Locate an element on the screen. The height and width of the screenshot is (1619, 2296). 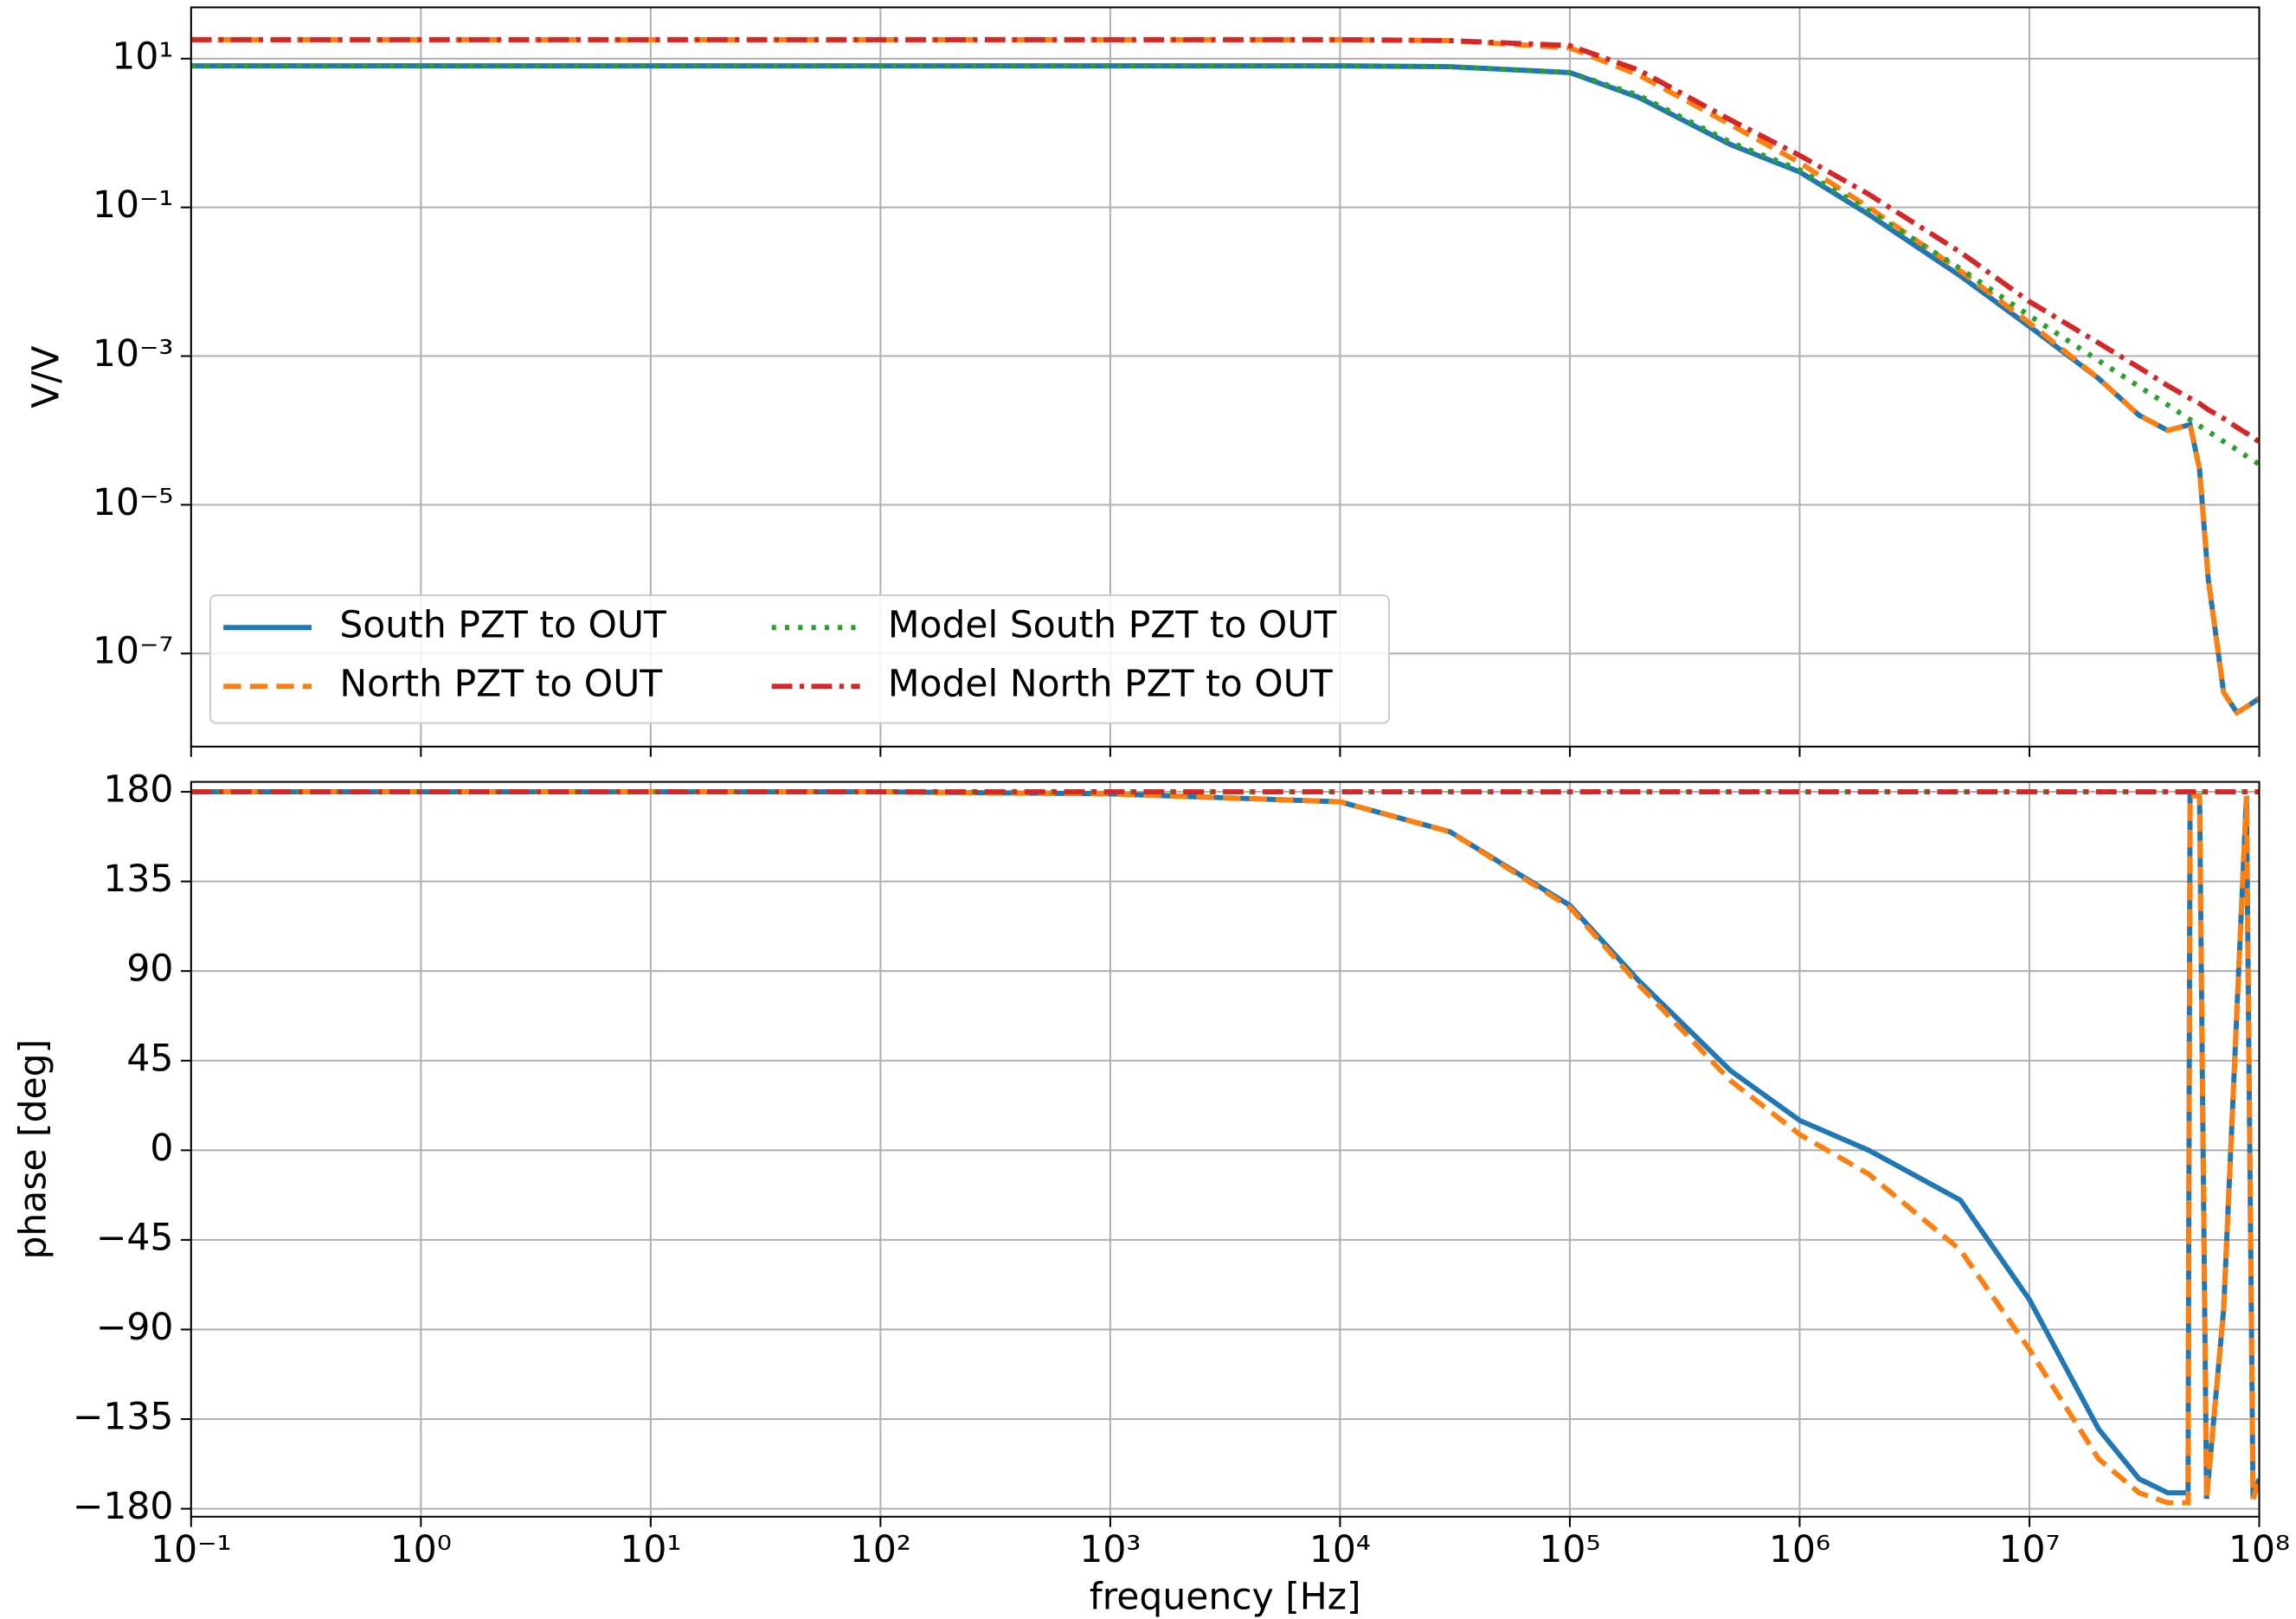
y-tick-label: 90 is located at coordinates (149, 969).